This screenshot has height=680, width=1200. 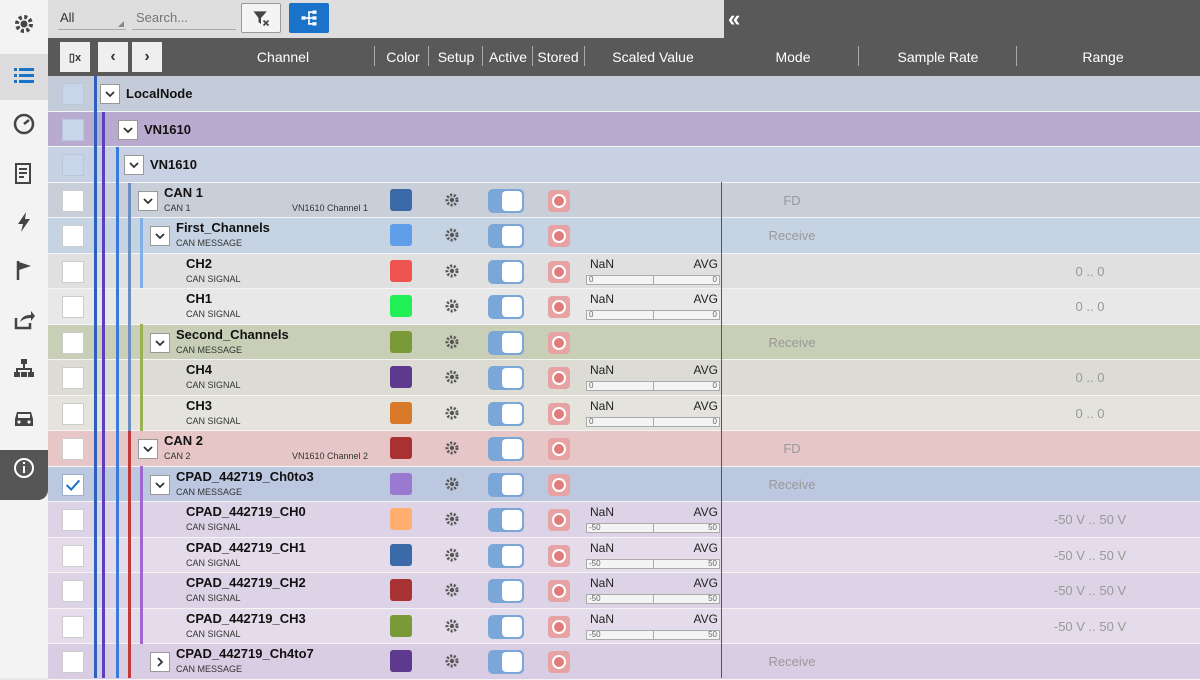 What do you see at coordinates (624, 200) in the screenshot?
I see `tree-row: CAN 1 CAN 1 VN1610 Channel 1 FD` at bounding box center [624, 200].